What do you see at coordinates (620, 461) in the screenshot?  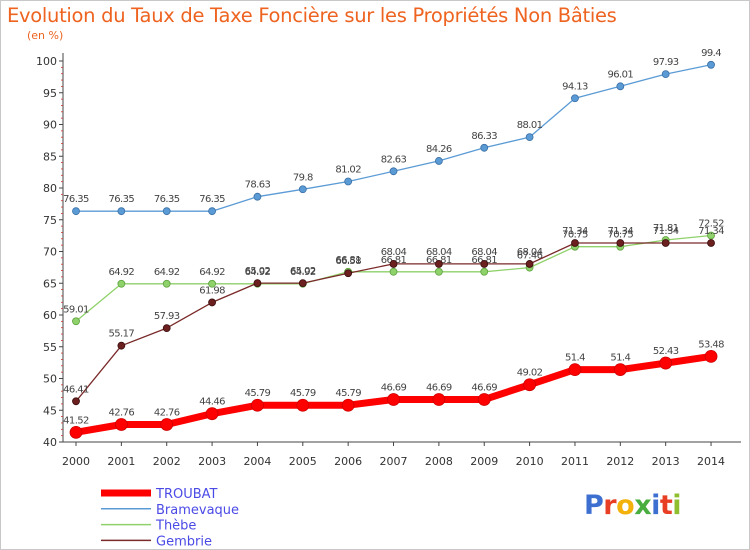 I see `x-tick-label: 2012` at bounding box center [620, 461].